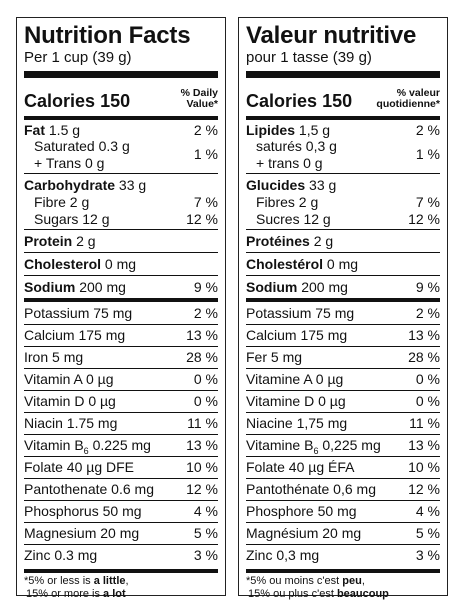 The width and height of the screenshot is (465, 606). Describe the element at coordinates (300, 467) in the screenshot. I see `mineral-label: Folate 40 µg ÉFA` at that location.